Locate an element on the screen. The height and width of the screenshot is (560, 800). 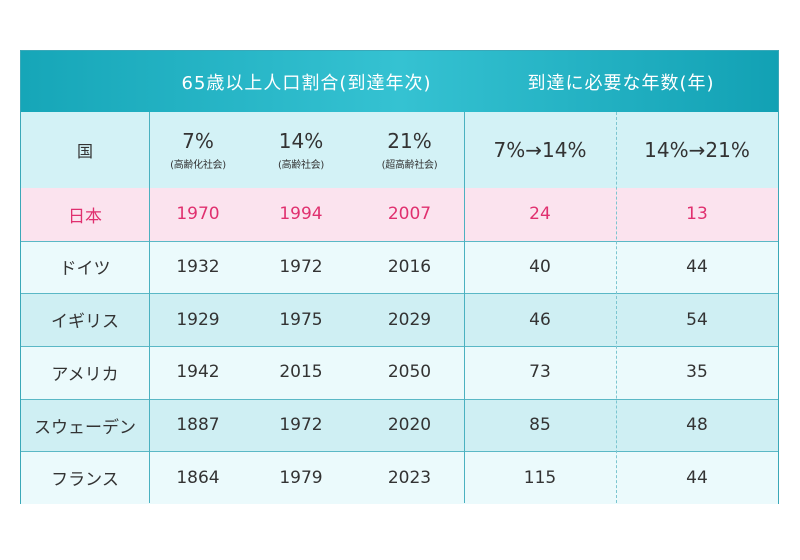
cell-d14-21: 48 is located at coordinates (697, 425).